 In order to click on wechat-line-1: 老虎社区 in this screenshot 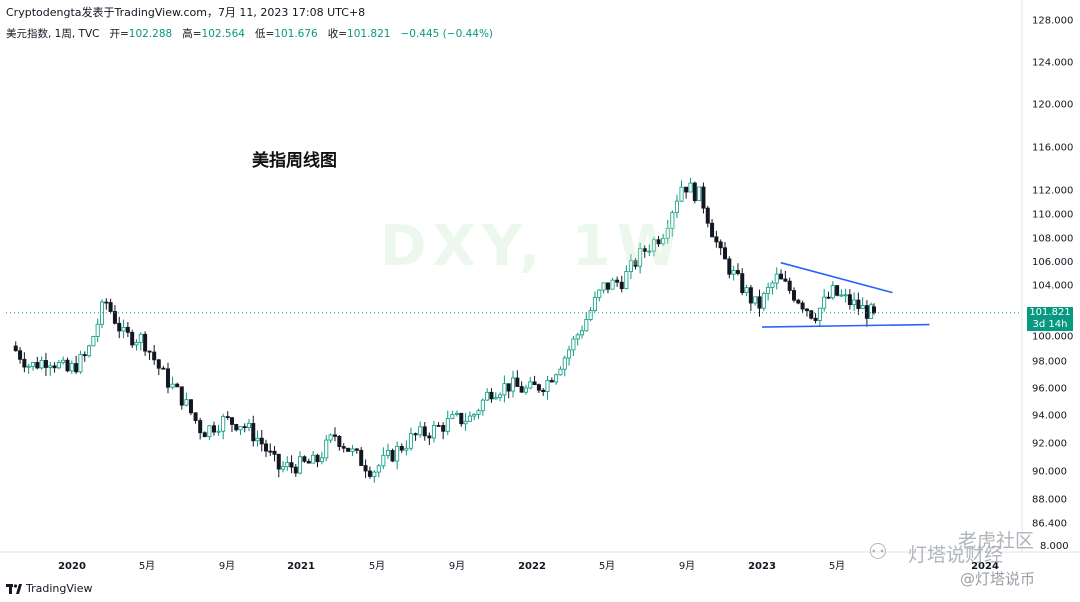, I will do `click(996, 541)`.